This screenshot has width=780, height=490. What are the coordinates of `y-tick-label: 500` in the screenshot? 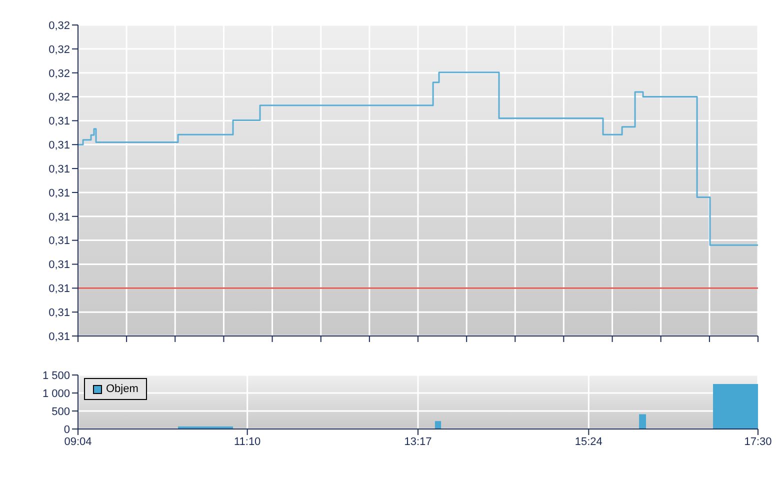 It's located at (61, 412).